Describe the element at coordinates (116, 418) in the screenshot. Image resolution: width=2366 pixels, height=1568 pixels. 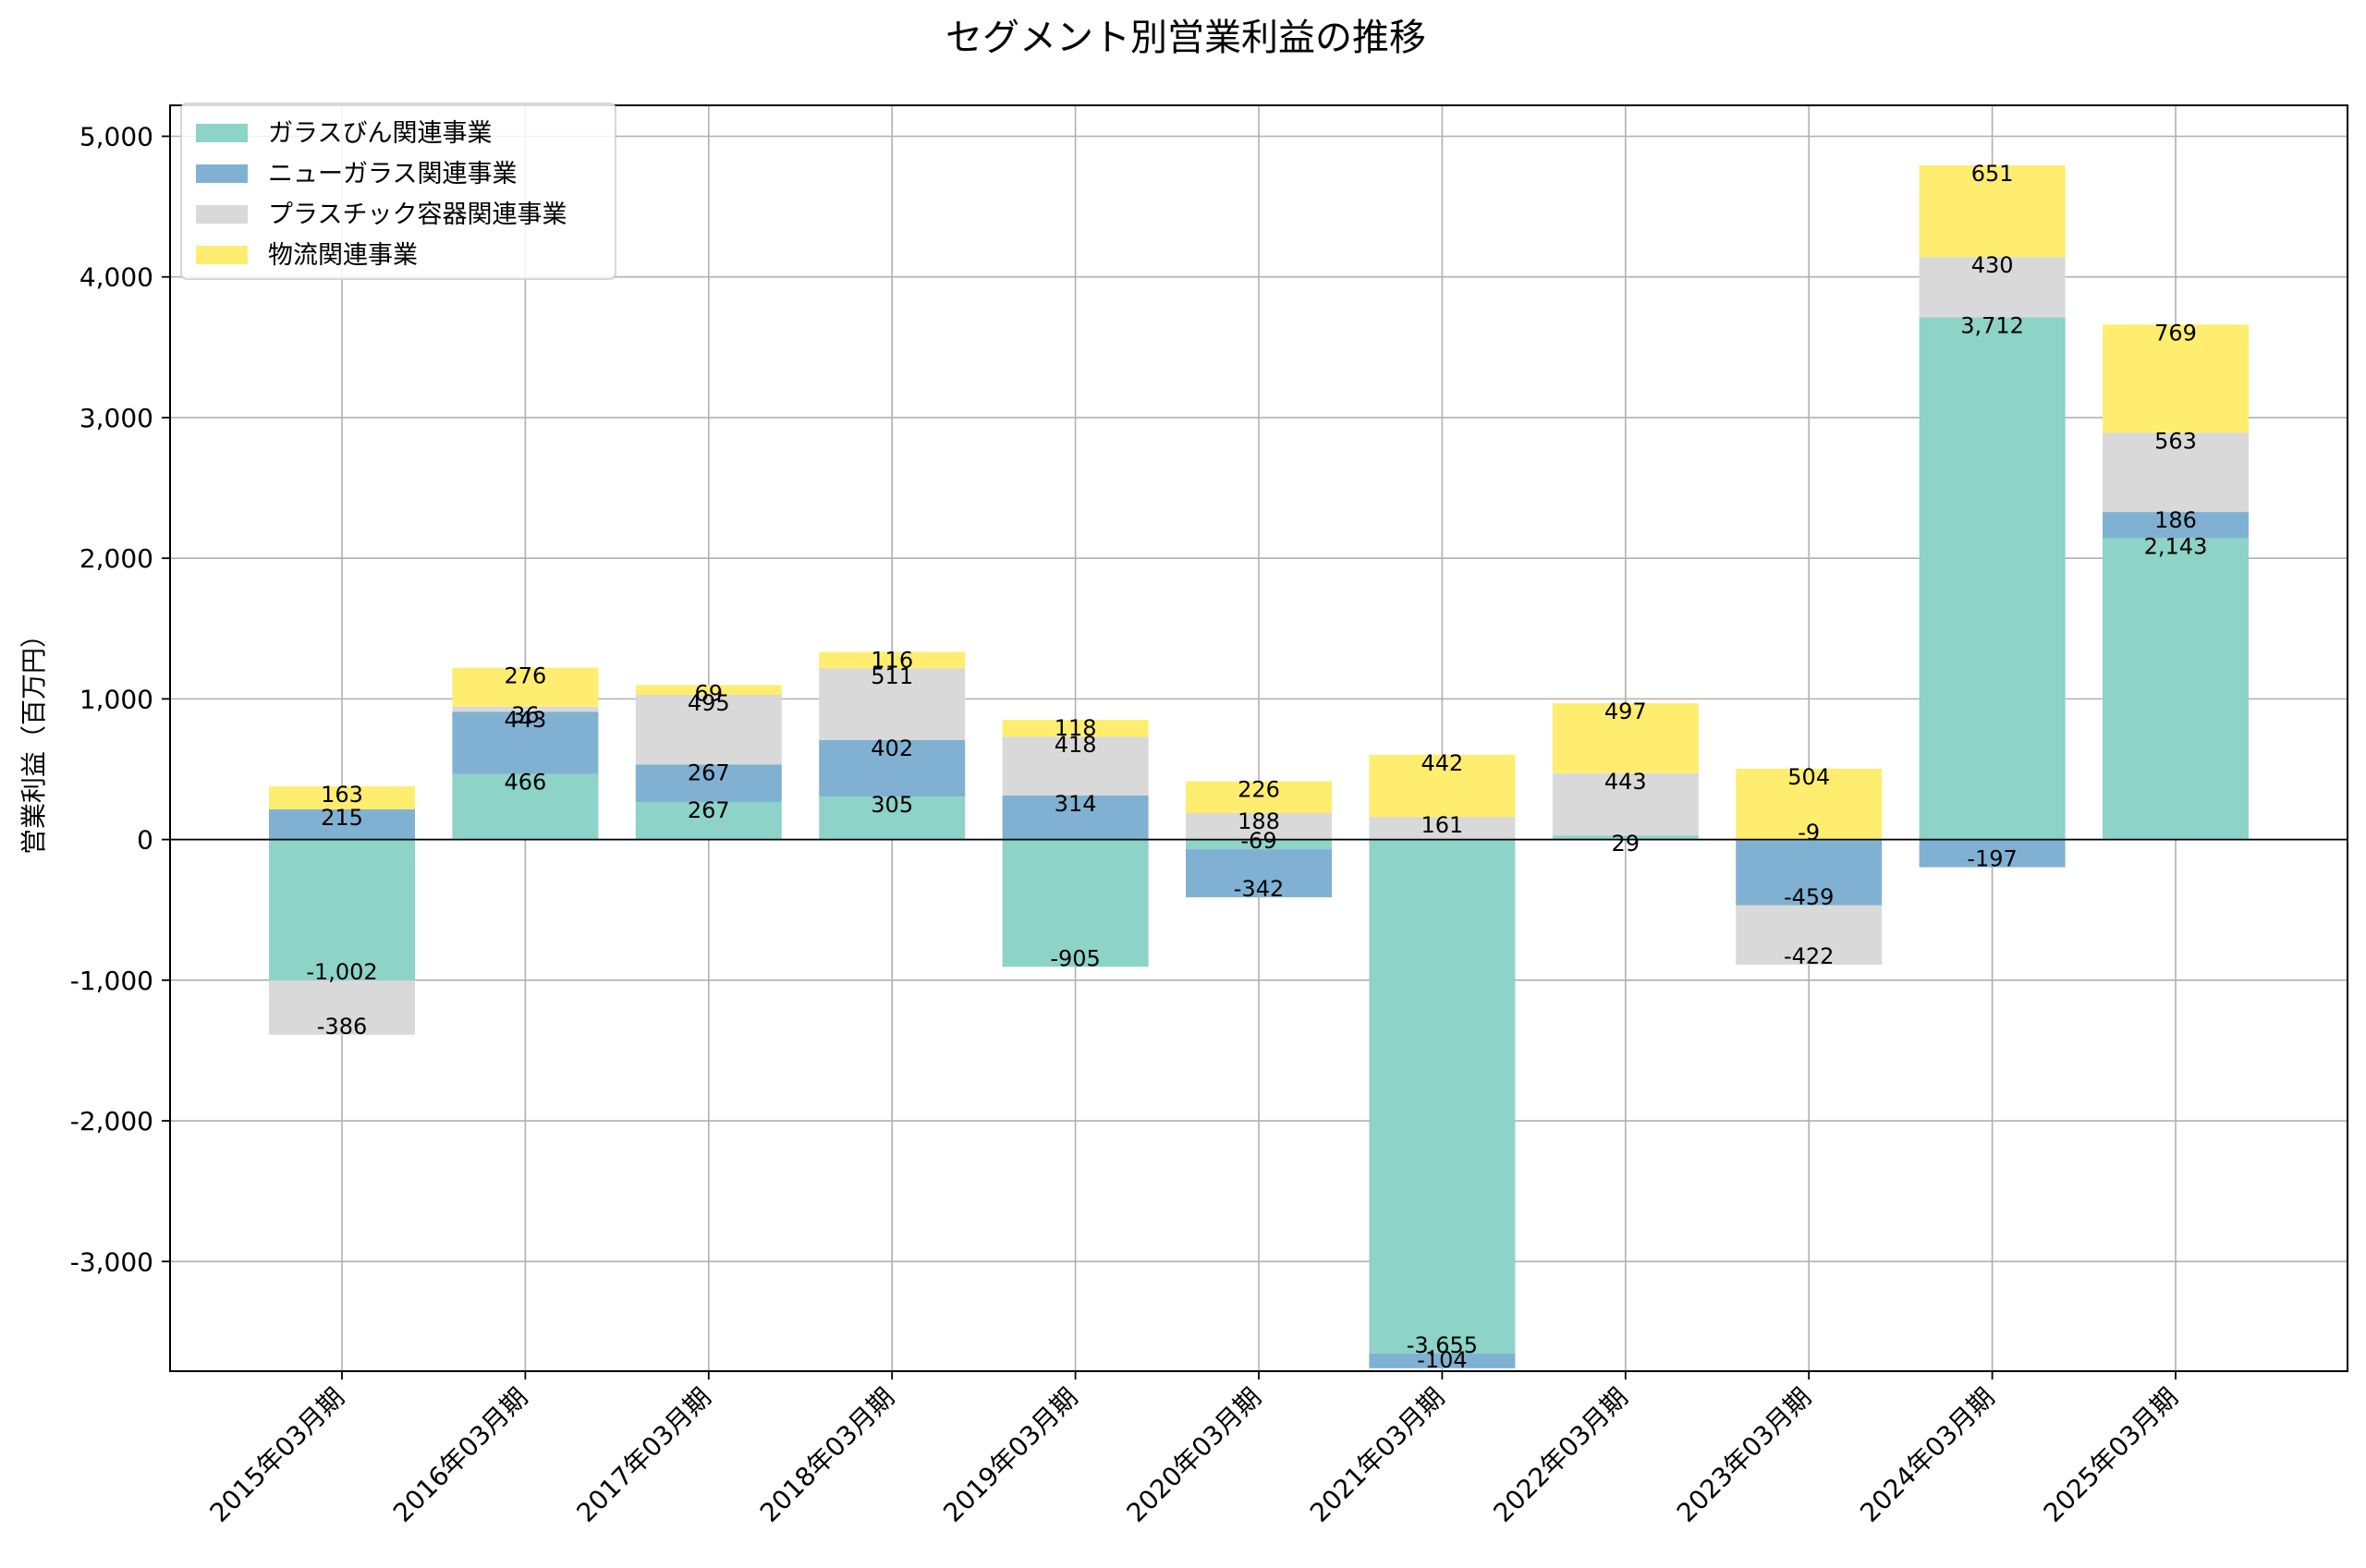
I see `y-tick-label: 3,000` at that location.